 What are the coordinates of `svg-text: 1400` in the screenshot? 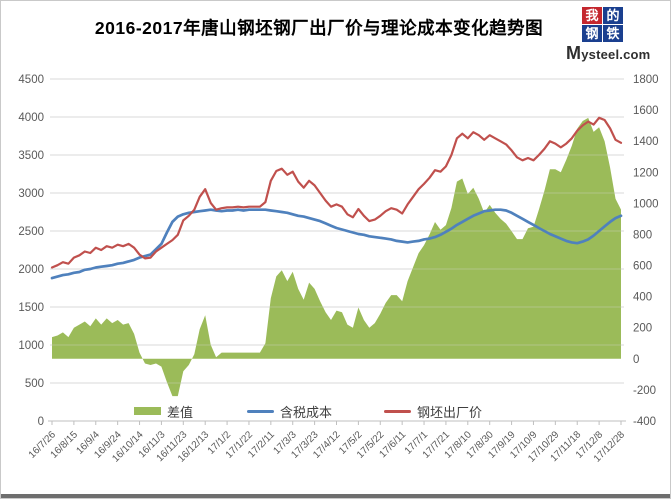 It's located at (646, 142).